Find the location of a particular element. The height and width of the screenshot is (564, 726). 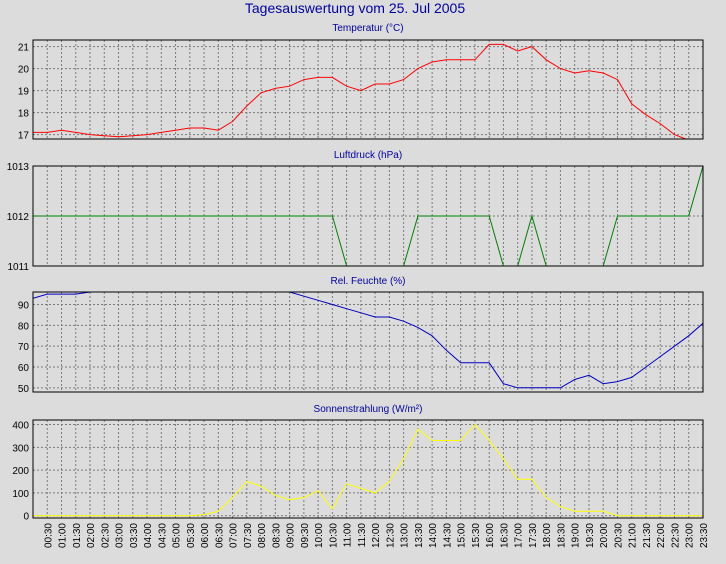

x-tick-label: 15:00 is located at coordinates (462, 535).